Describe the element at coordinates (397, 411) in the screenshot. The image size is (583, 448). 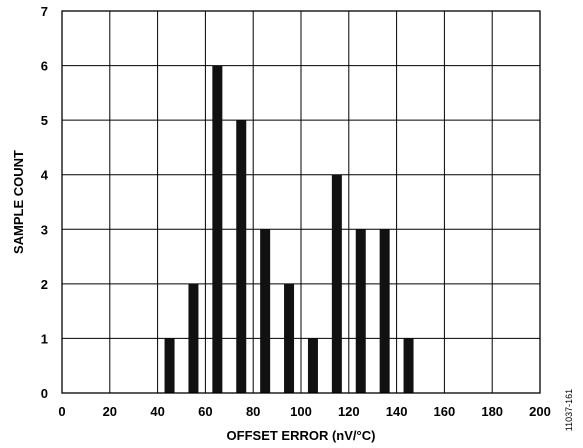
I see `x-tick-label: 140` at that location.